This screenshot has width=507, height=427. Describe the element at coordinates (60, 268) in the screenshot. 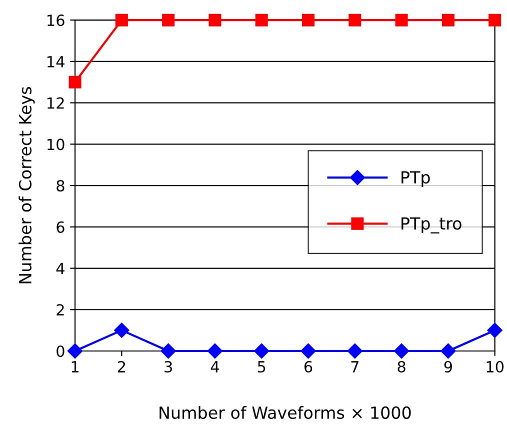

I see `y-tick-label: 4` at that location.